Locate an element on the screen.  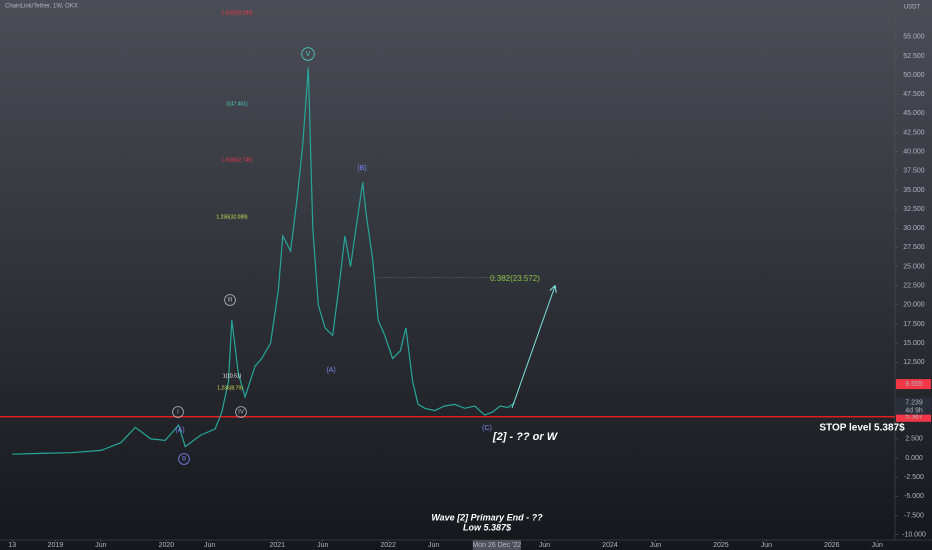
annotation: 1(10.51) is located at coordinates (232, 376).